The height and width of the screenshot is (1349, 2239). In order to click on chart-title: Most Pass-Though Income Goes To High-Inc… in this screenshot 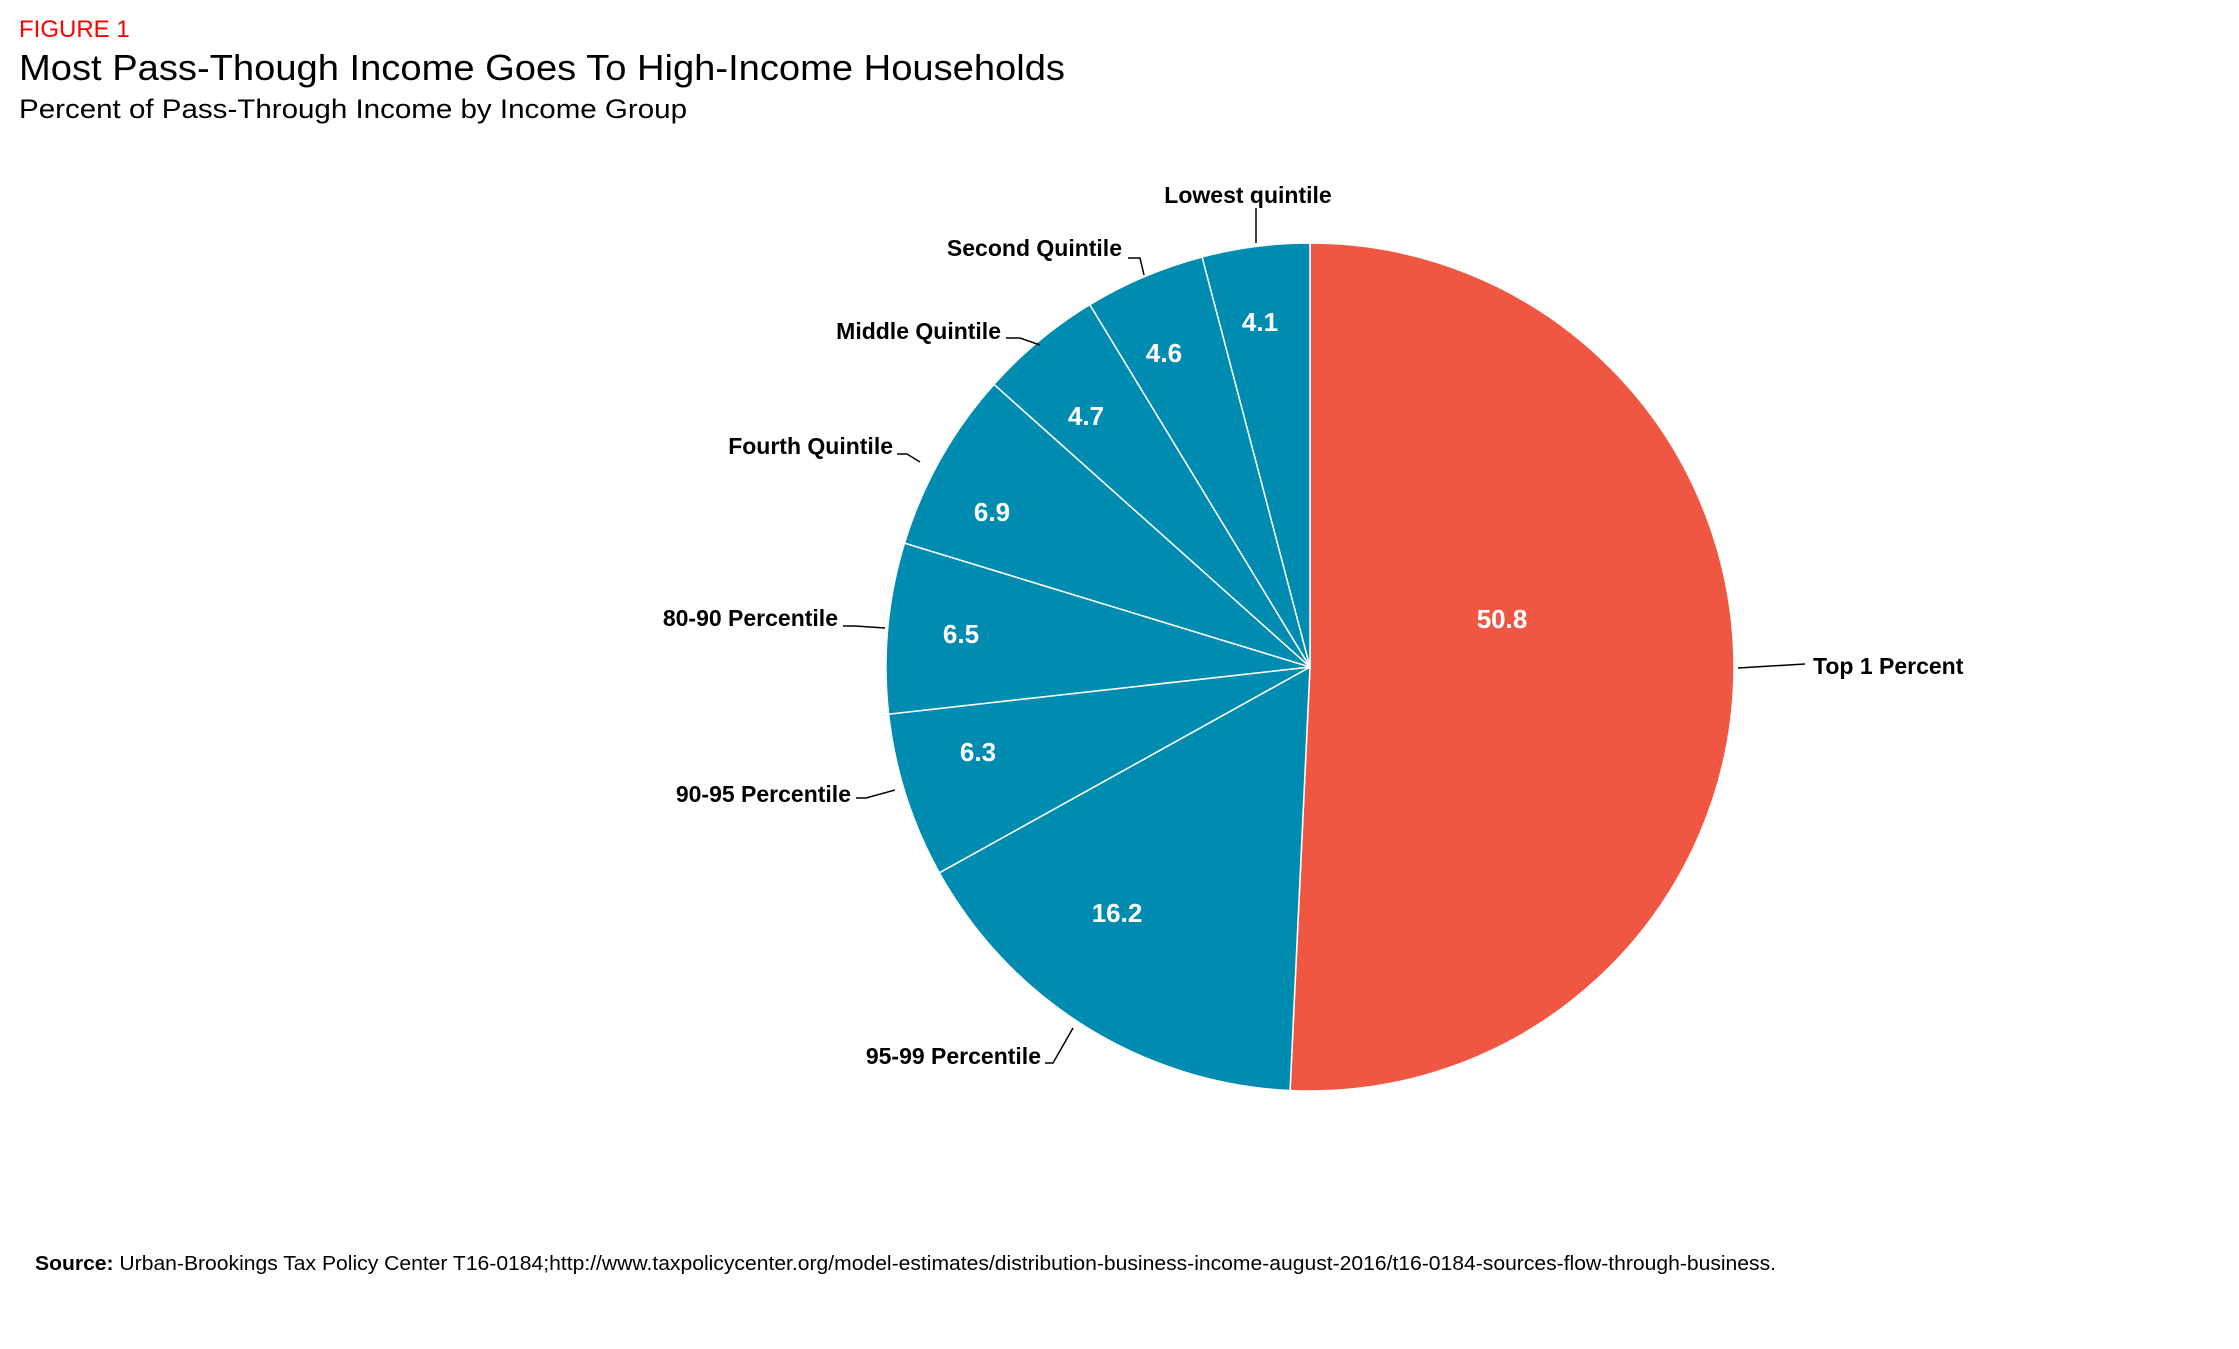, I will do `click(542, 67)`.